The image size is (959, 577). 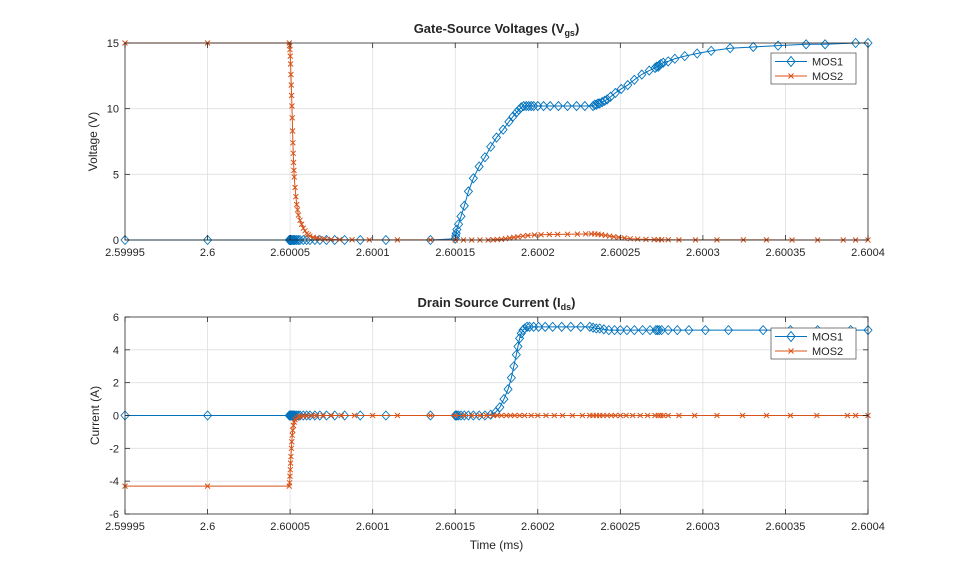 What do you see at coordinates (827, 63) in the screenshot?
I see `legend-label-mos1: MOS1` at bounding box center [827, 63].